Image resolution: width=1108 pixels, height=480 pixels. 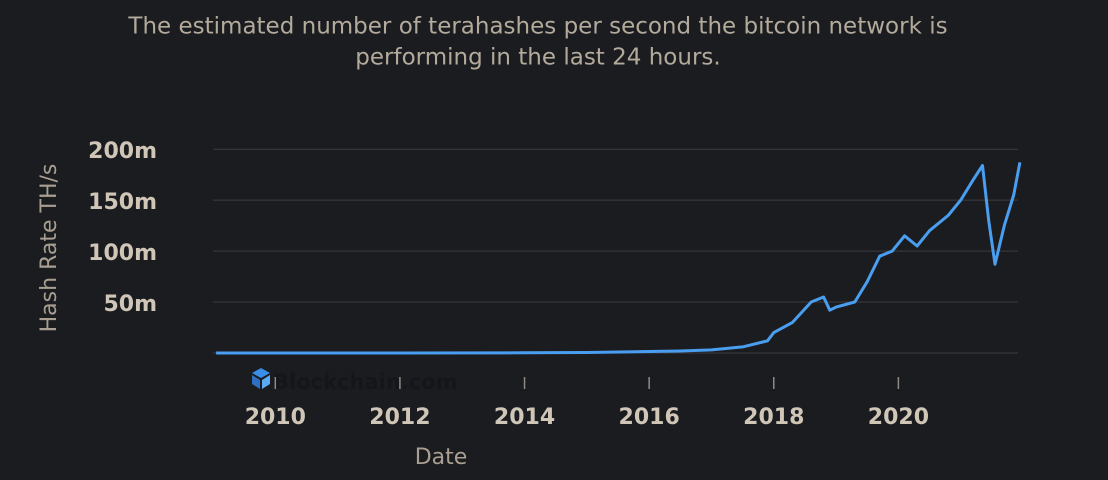 What do you see at coordinates (365, 382) in the screenshot?
I see `watermark: Blockchain.com` at bounding box center [365, 382].